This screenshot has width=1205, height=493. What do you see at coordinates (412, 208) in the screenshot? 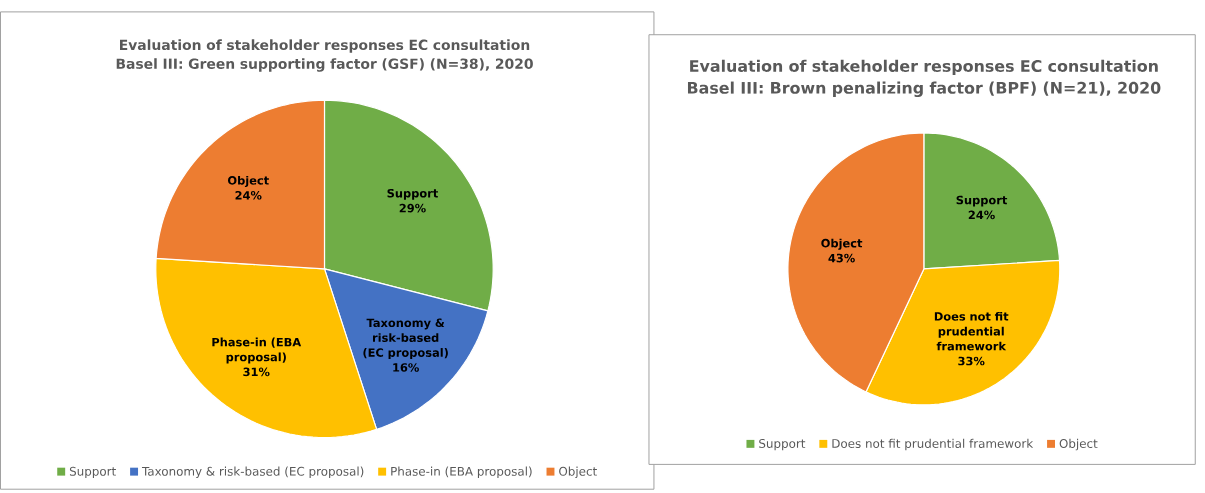
I see `data-label: 29%` at bounding box center [412, 208].